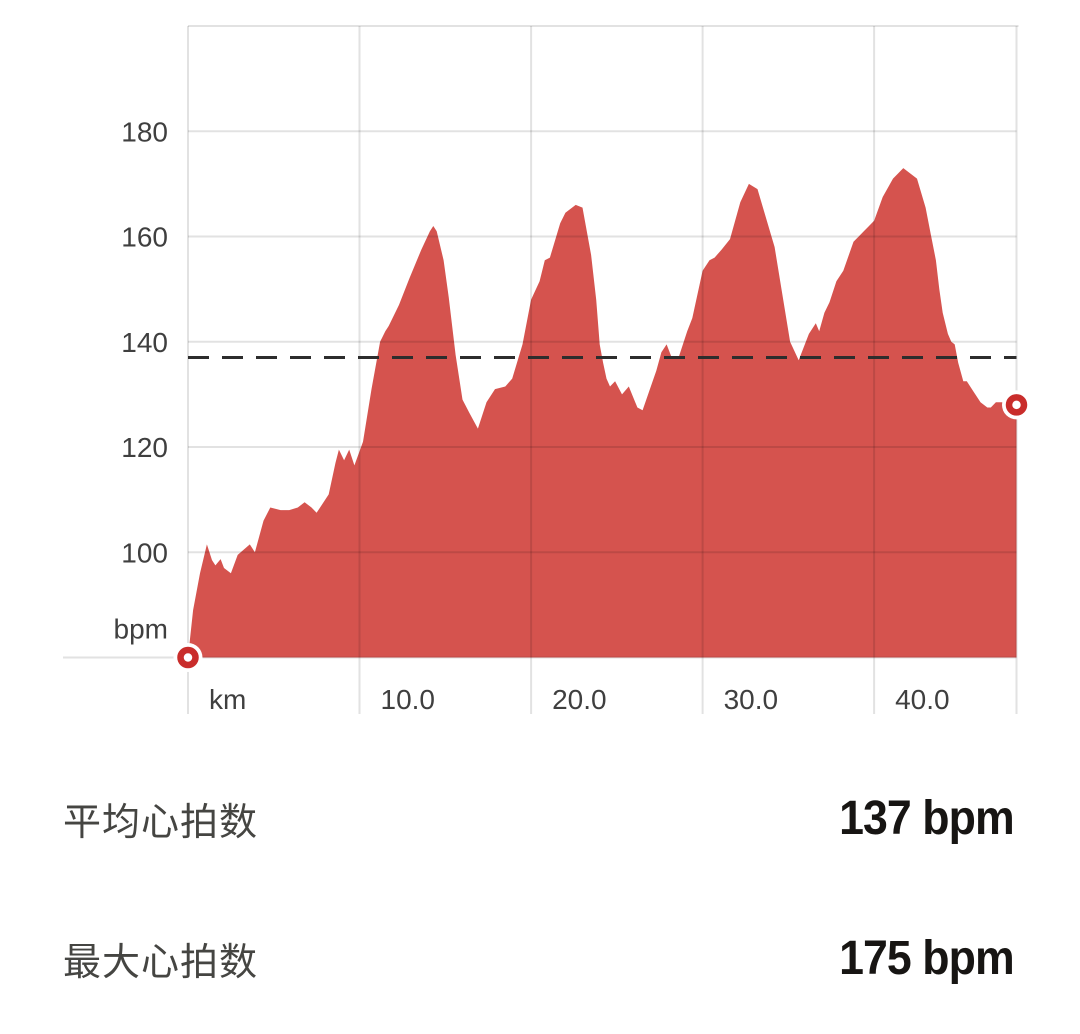  Describe the element at coordinates (144, 131) in the screenshot. I see `svg-text: 180` at that location.